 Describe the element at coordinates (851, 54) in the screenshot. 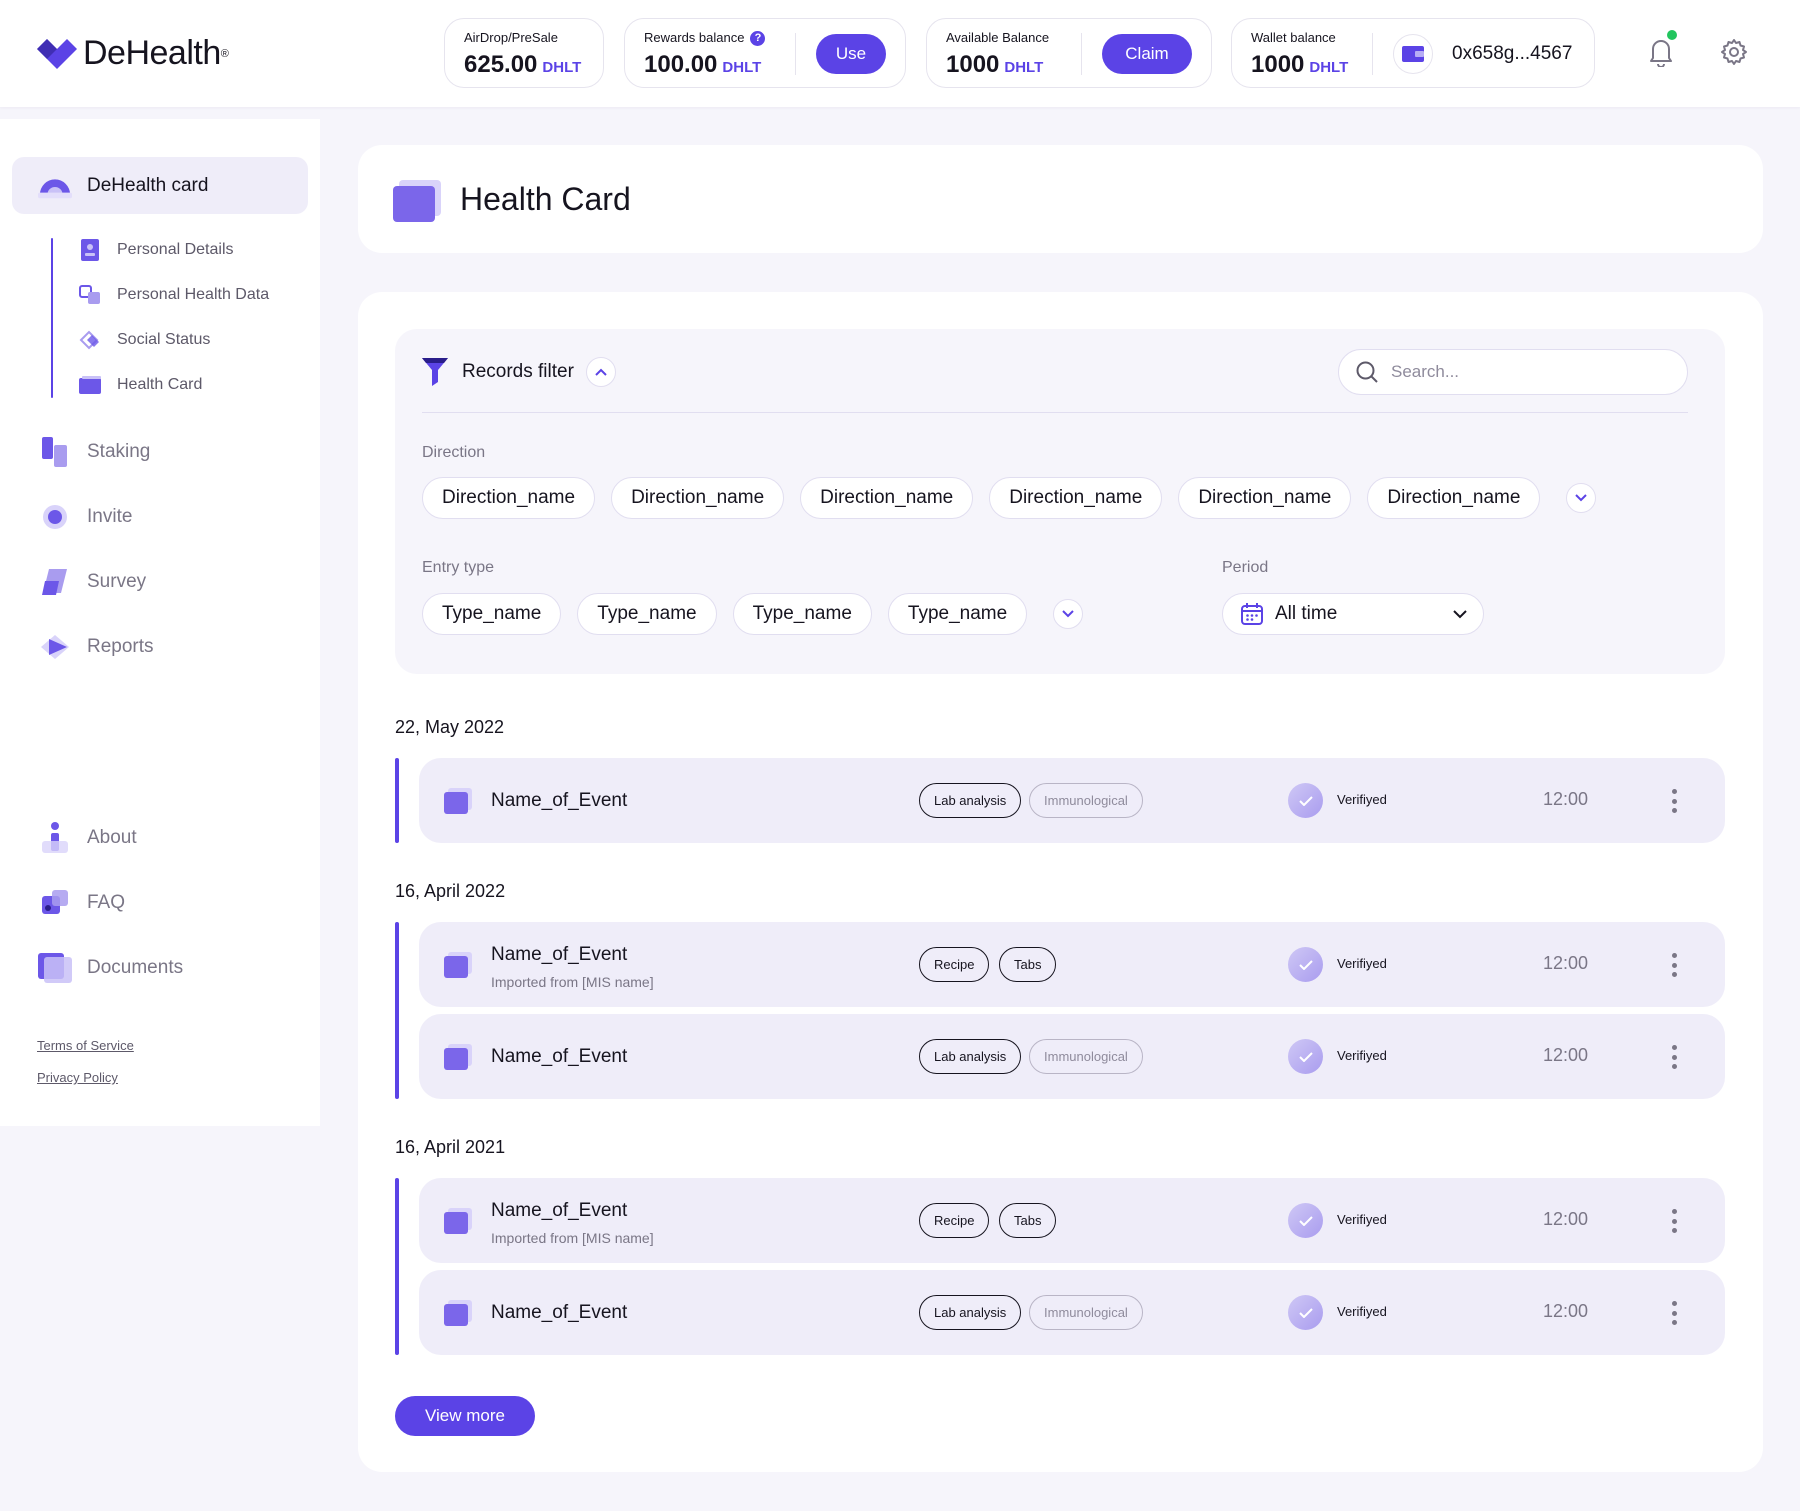

I see `use-button: Use` at that location.